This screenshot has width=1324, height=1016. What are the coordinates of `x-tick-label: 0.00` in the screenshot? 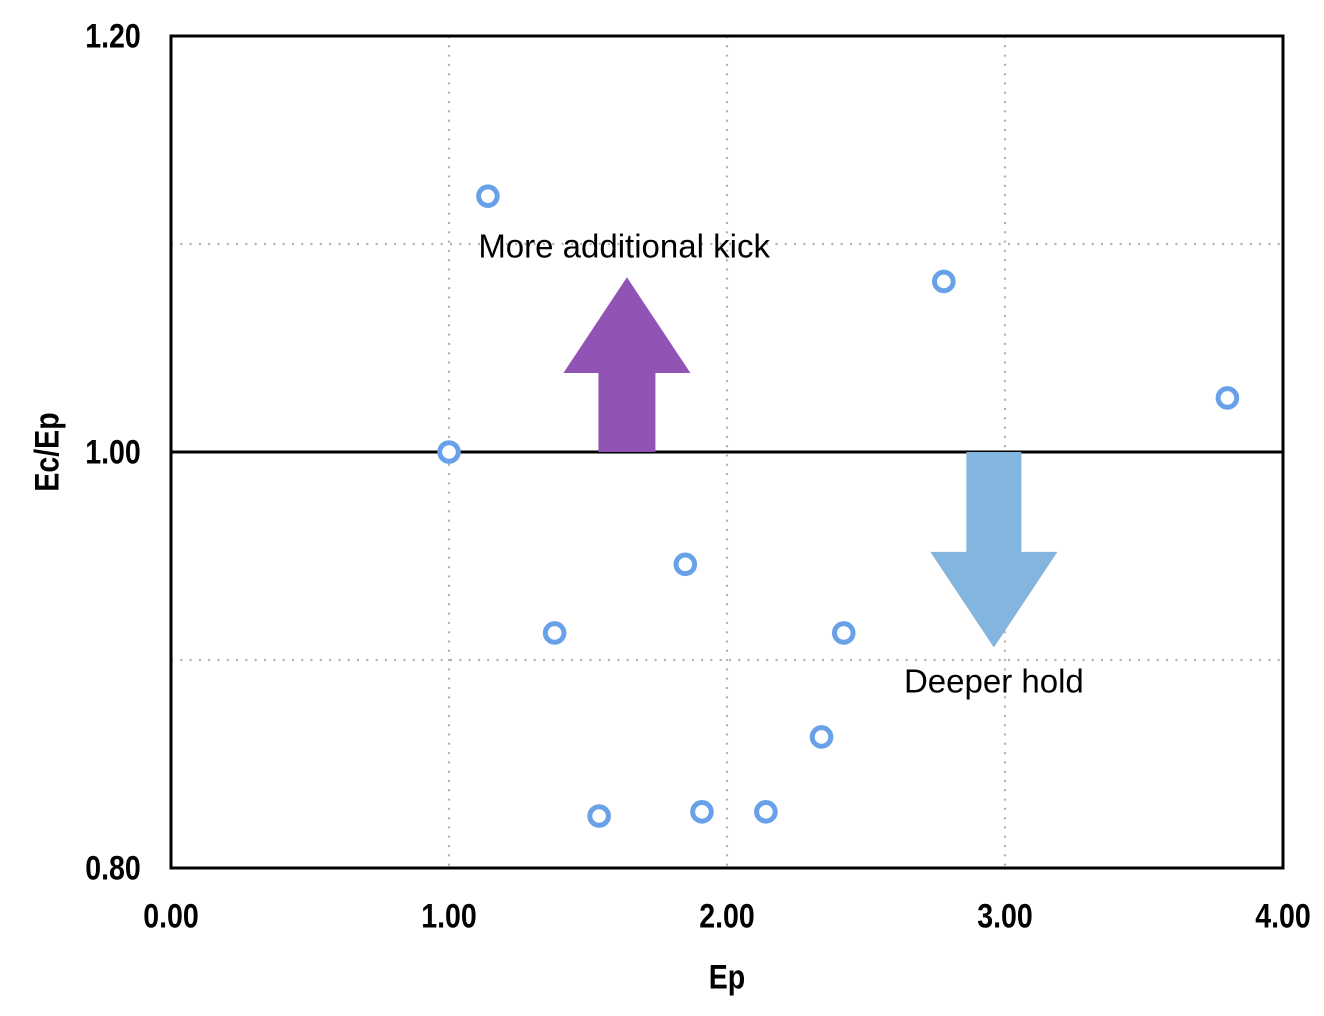 It's located at (171, 916).